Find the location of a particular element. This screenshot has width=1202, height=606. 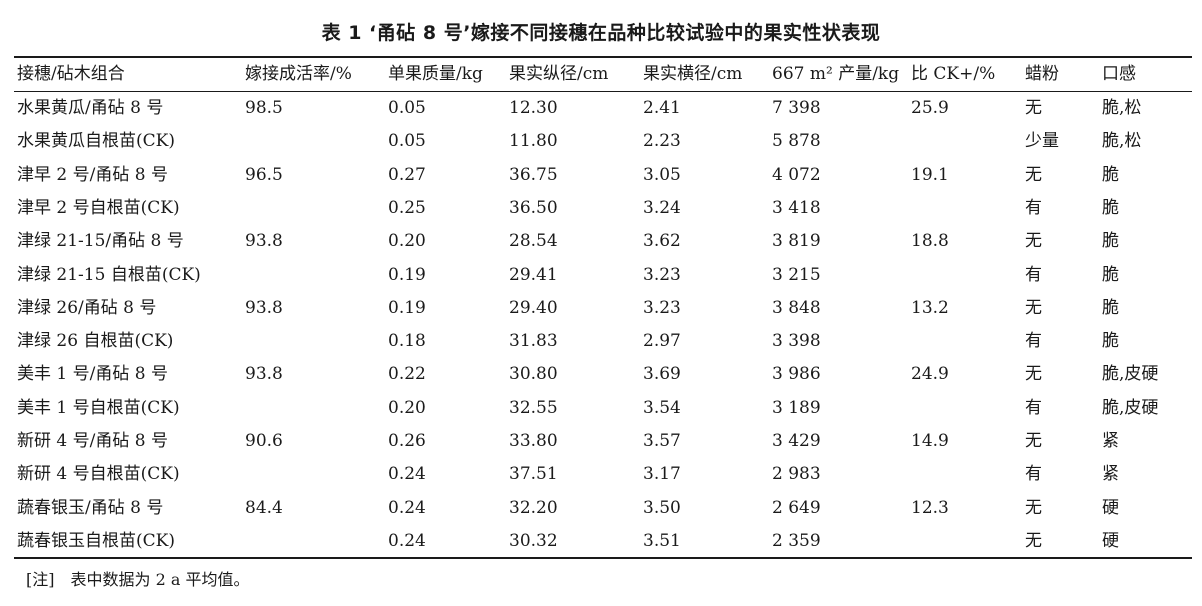

cell-fruit-width: 3.57 is located at coordinates (662, 441).